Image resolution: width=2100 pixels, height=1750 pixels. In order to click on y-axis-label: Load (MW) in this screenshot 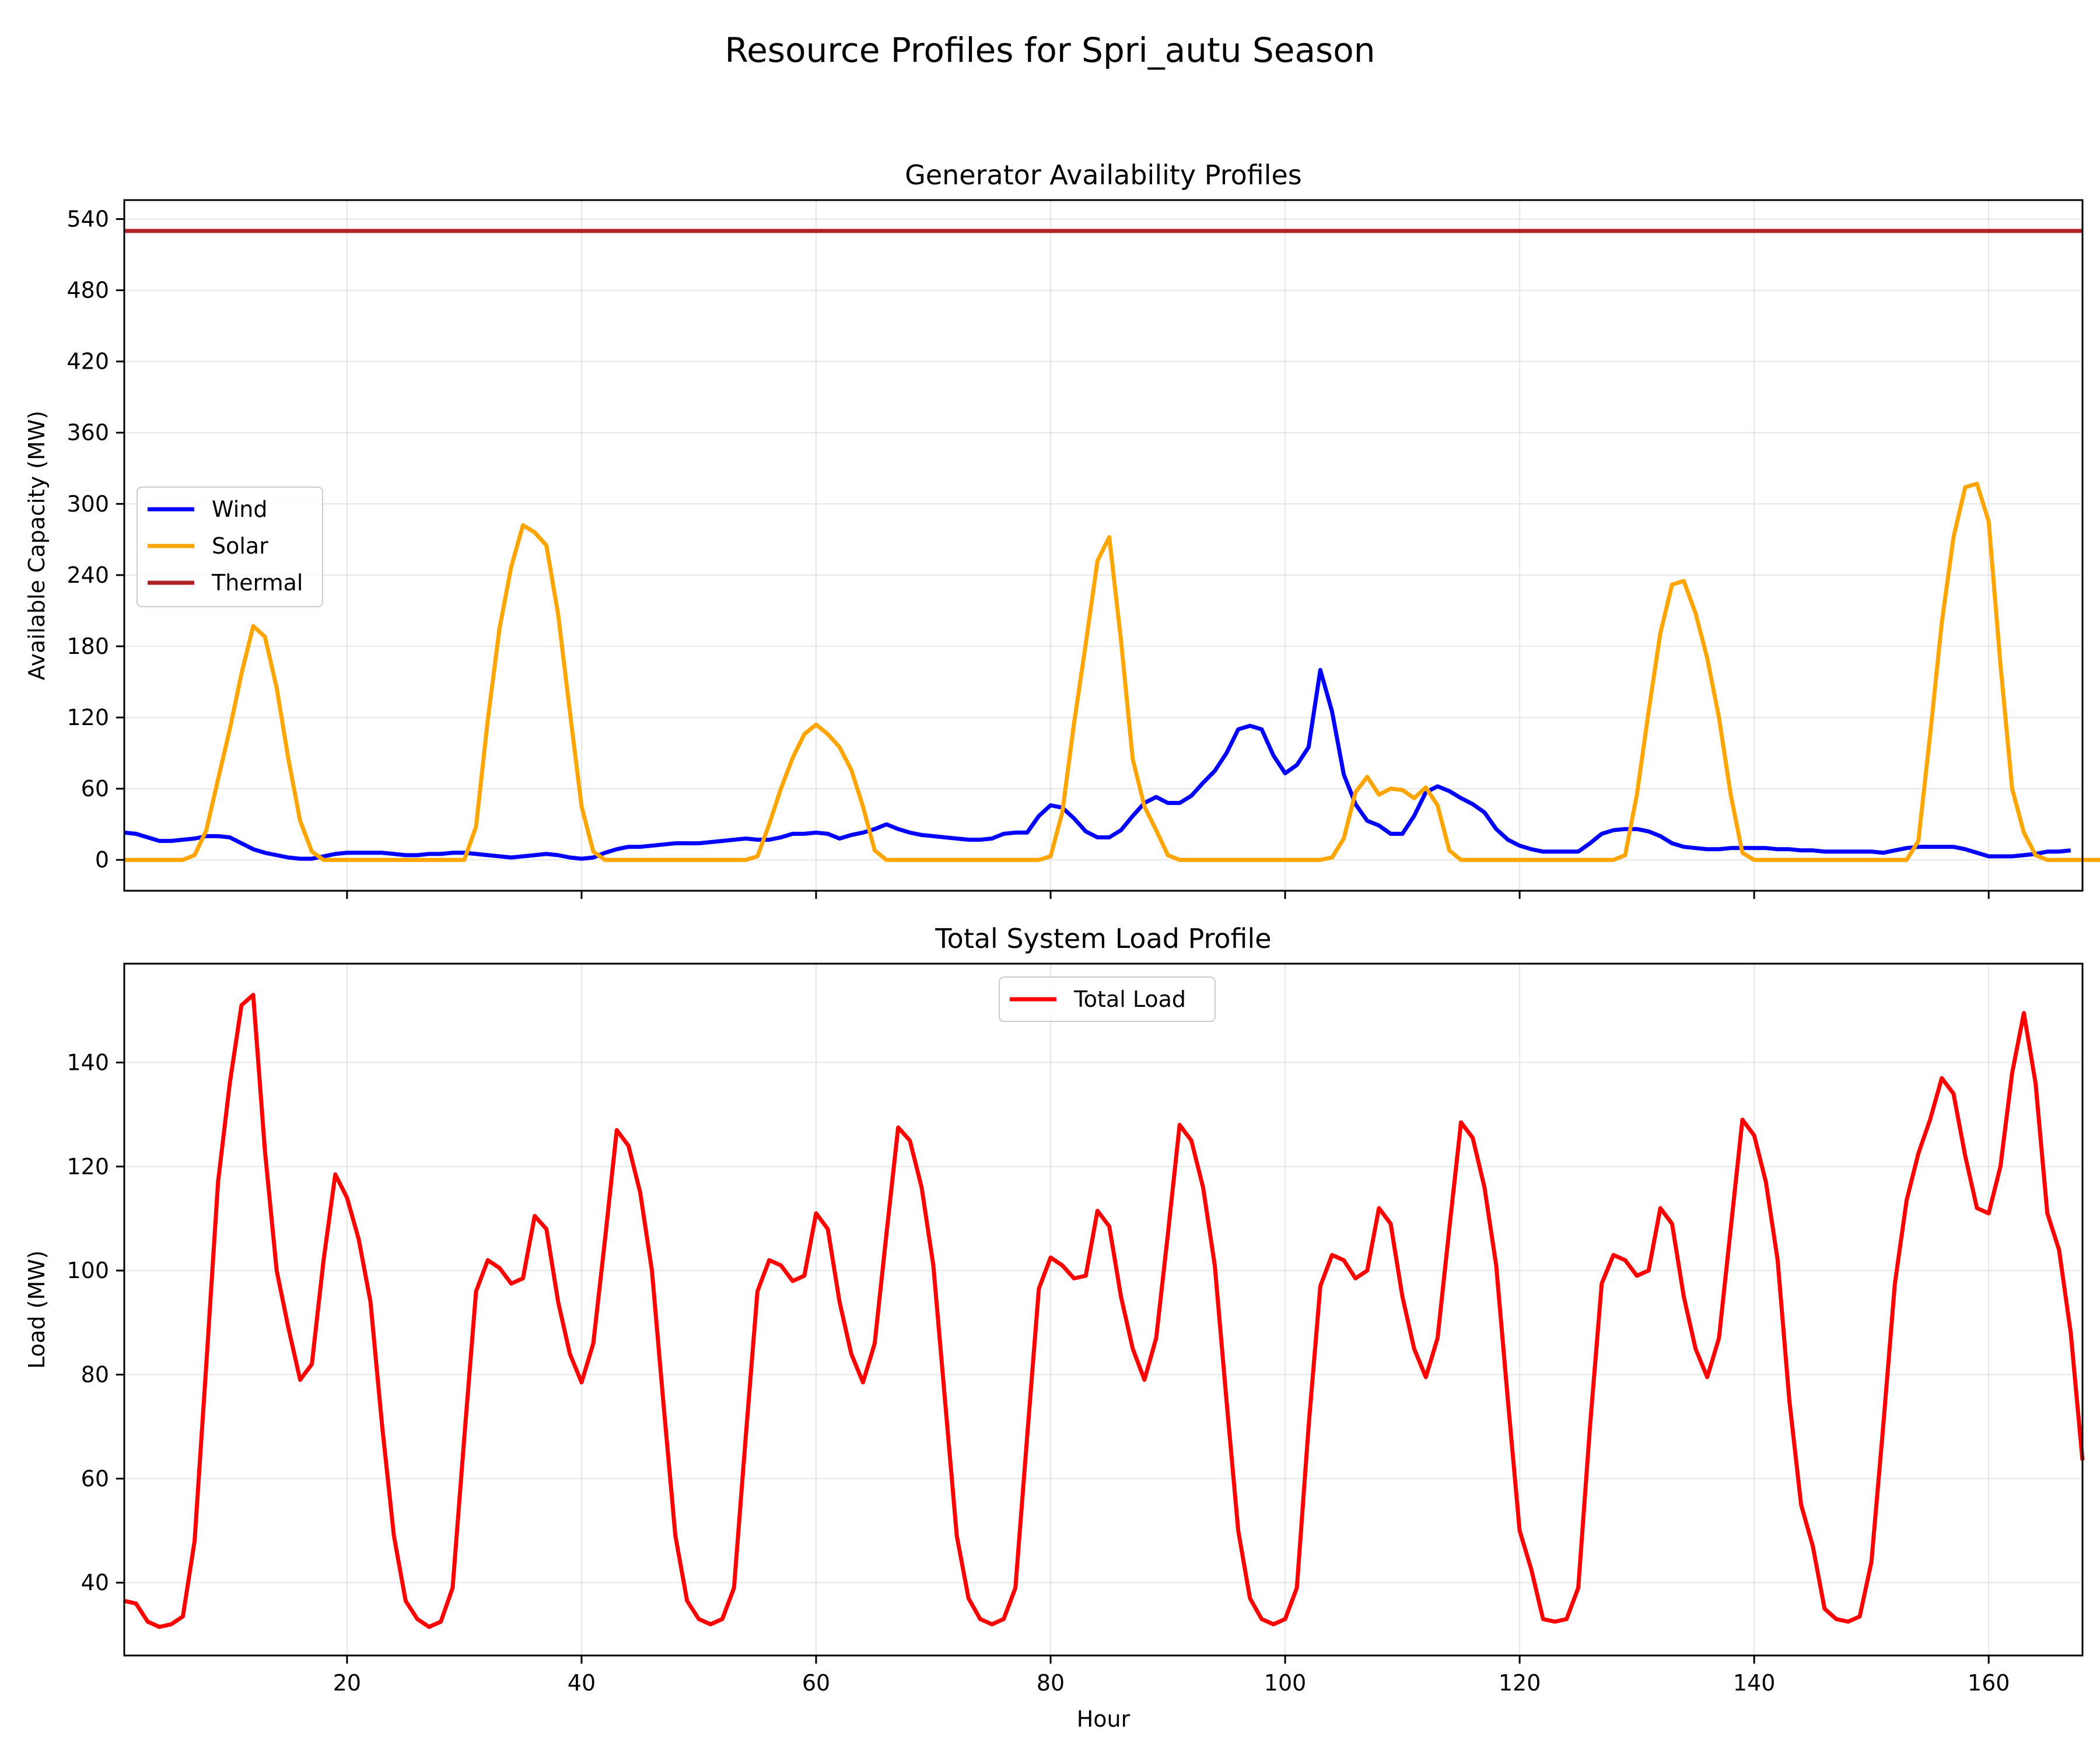, I will do `click(37, 1309)`.